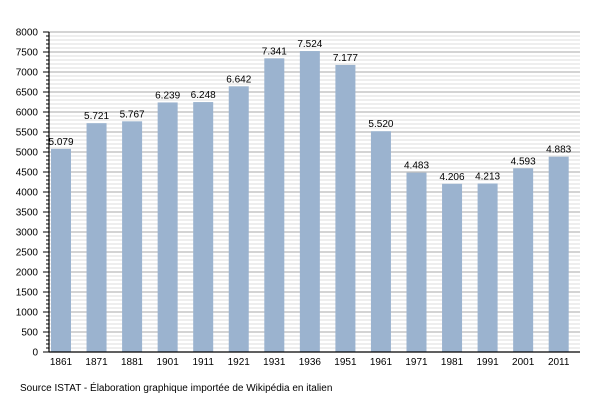 This screenshot has width=600, height=400. Describe the element at coordinates (203, 95) in the screenshot. I see `data-label-1911: 6.248` at that location.